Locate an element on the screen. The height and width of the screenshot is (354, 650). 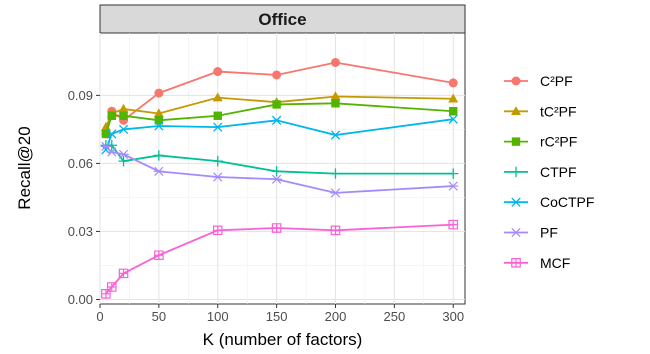
series-rC²PF is located at coordinates (279, 119).